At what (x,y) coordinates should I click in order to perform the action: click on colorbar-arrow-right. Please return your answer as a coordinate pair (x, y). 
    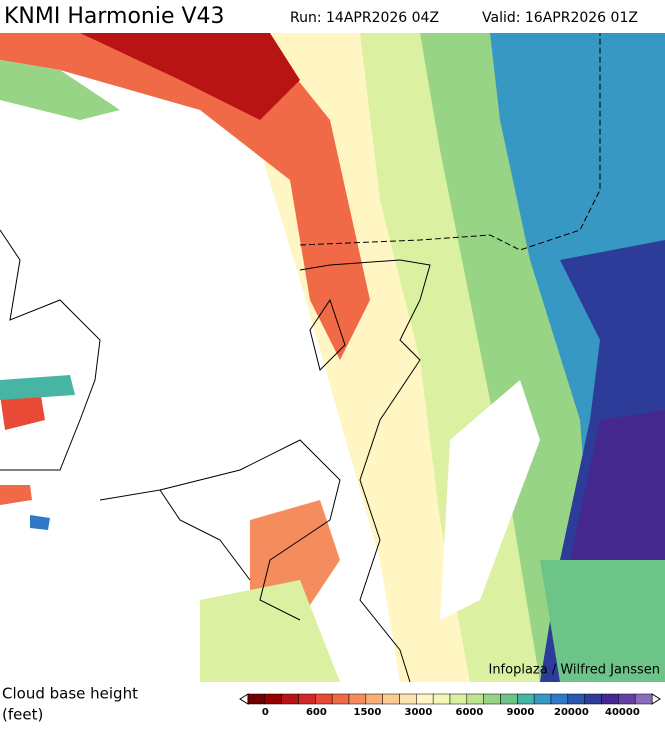
    Looking at the image, I should click on (656, 699).